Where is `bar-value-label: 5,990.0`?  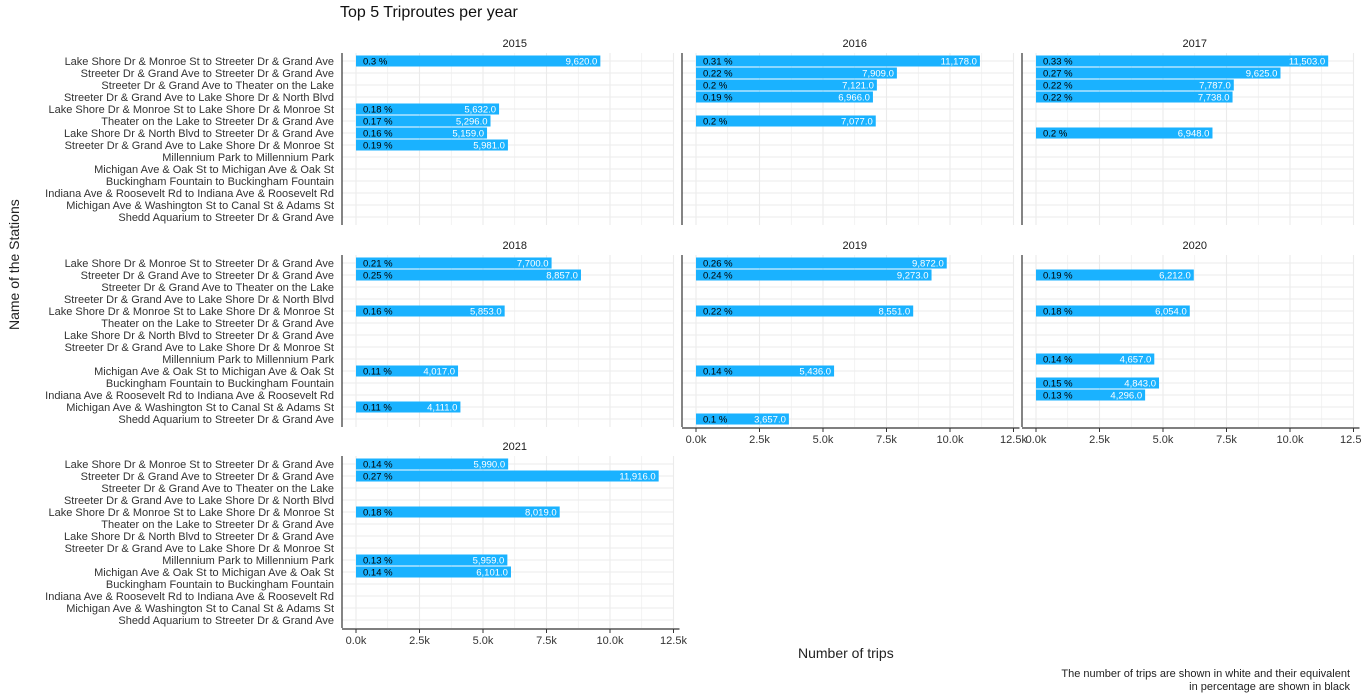 bar-value-label: 5,990.0 is located at coordinates (489, 465).